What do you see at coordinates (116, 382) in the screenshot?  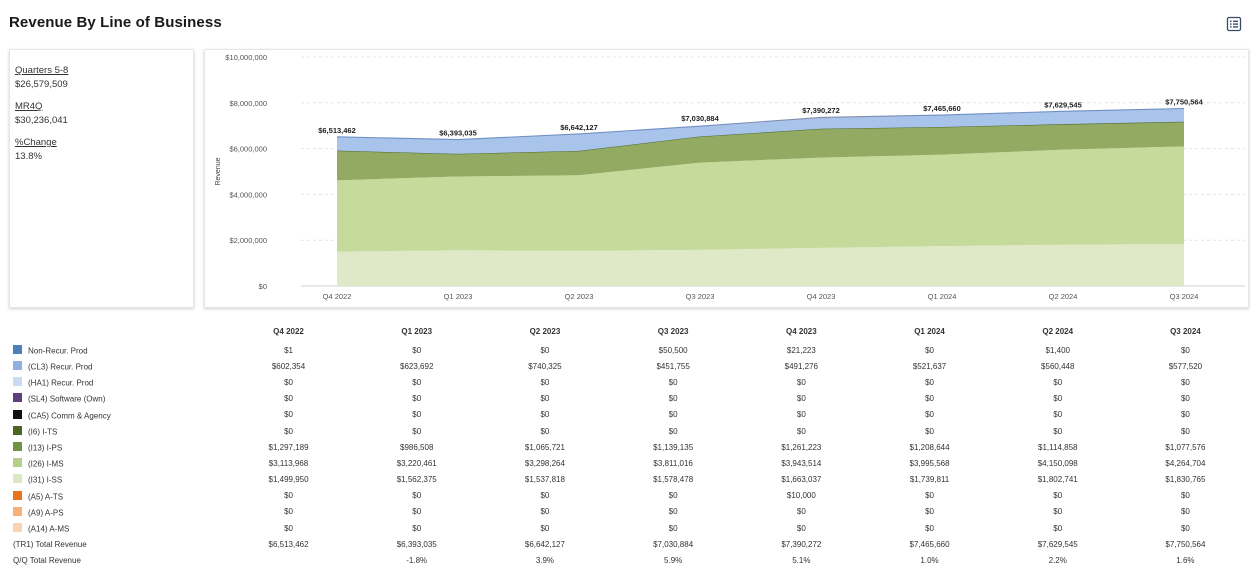 I see `row-label: (HA1) Recur. Prod` at bounding box center [116, 382].